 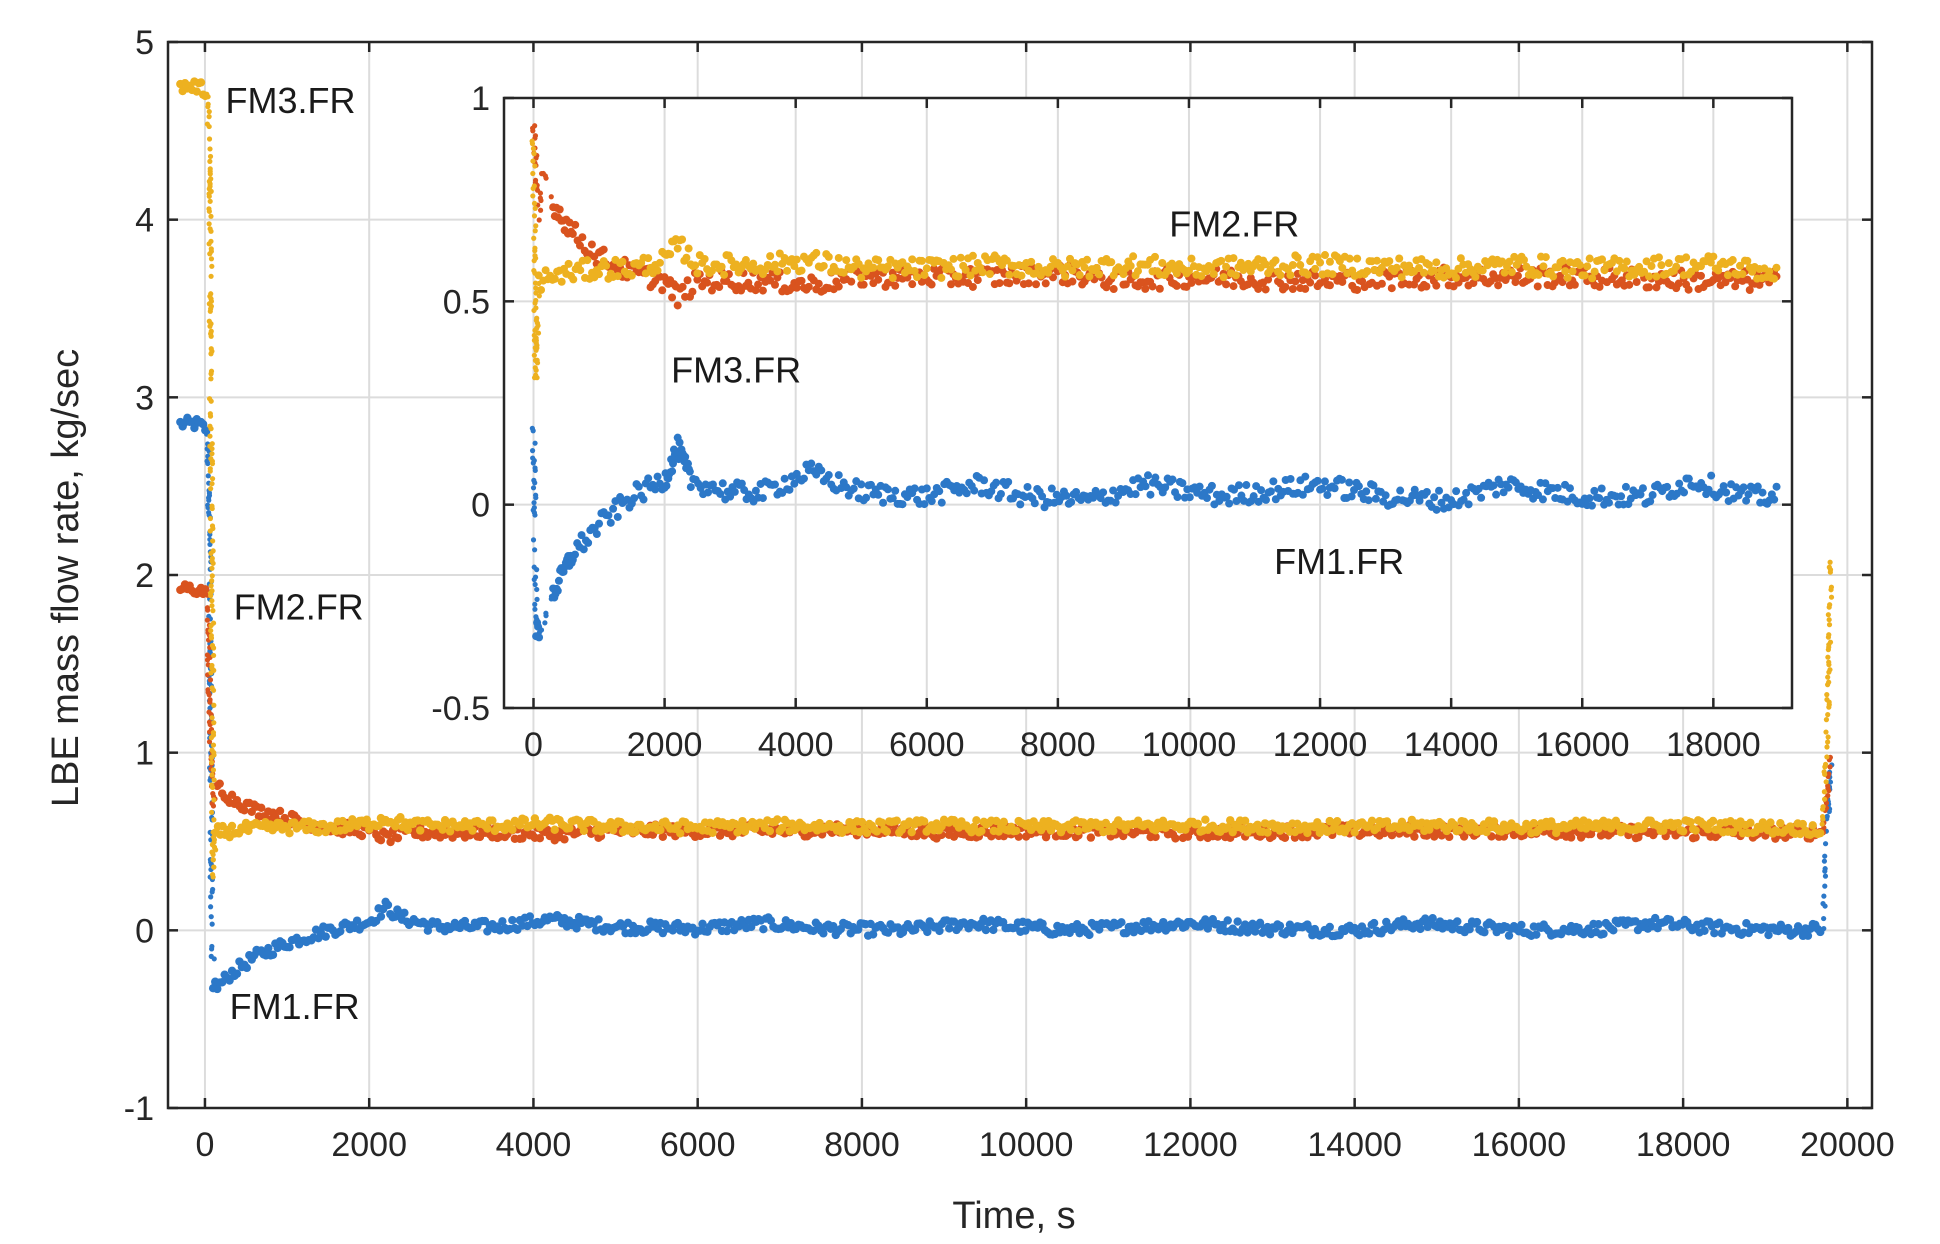 I want to click on main-y-tick-label: 5, so click(x=144, y=43).